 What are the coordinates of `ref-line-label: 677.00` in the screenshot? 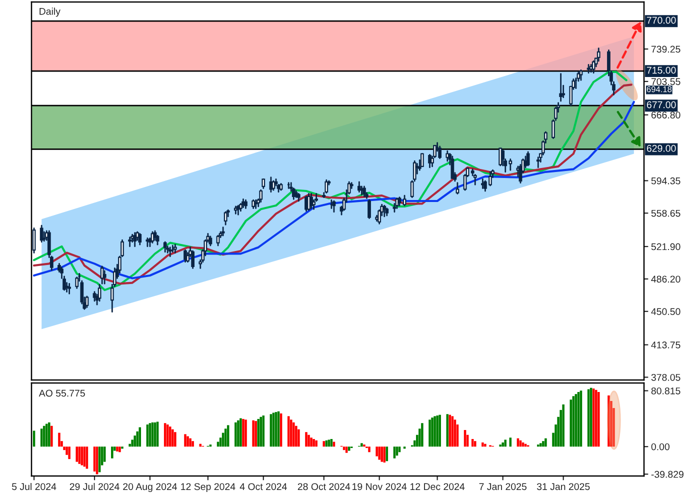 It's located at (661, 104).